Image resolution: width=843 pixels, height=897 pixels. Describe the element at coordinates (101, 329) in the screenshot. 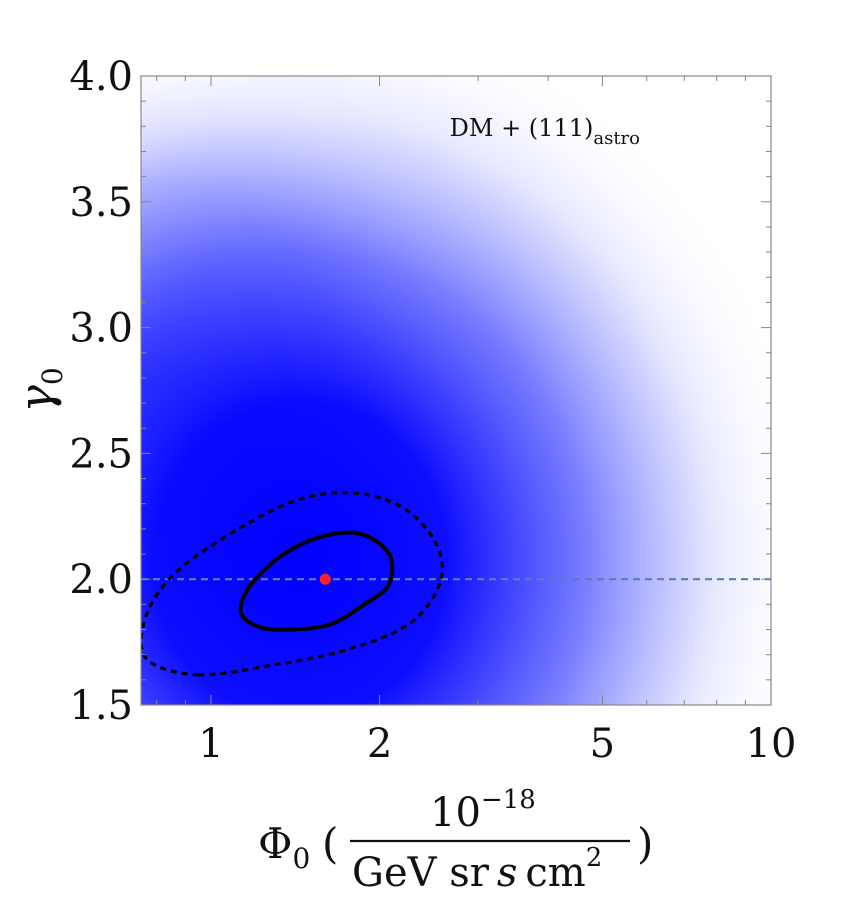

I see `y-tick-label: 3.0` at that location.